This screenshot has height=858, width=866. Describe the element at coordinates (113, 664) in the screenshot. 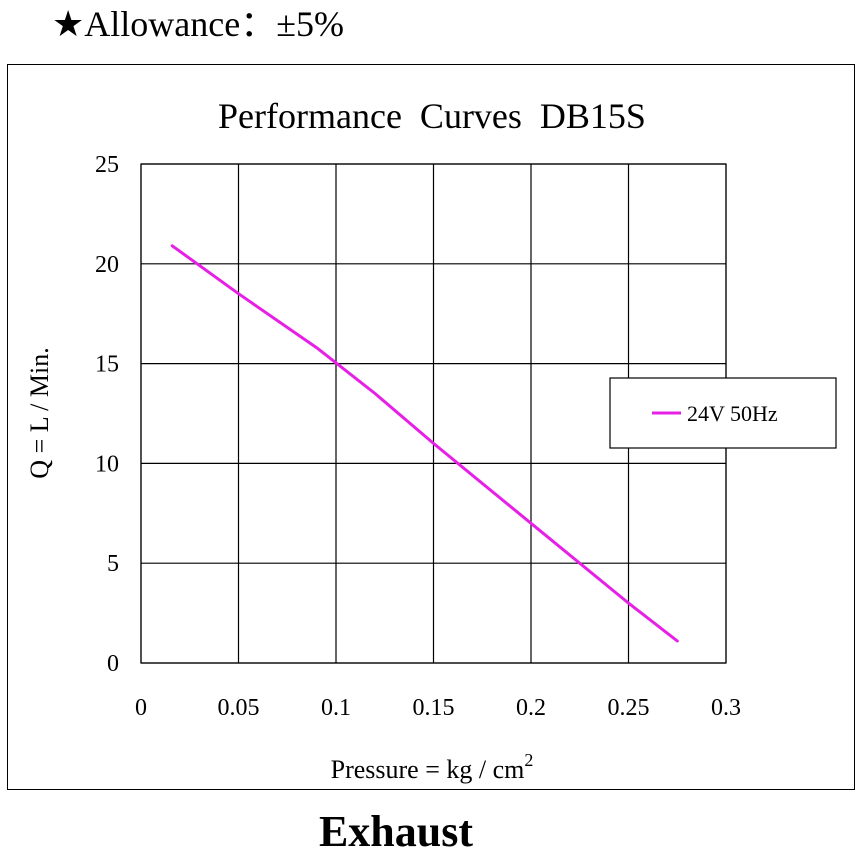

I see `y-tick-label: 0` at that location.